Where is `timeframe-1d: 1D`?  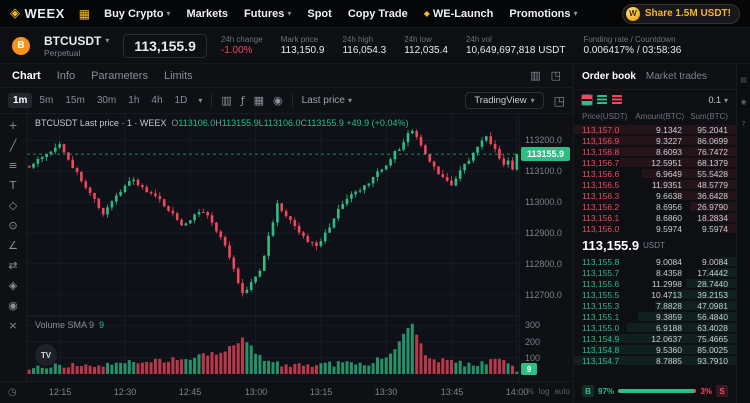
timeframe-1d: 1D is located at coordinates (181, 100).